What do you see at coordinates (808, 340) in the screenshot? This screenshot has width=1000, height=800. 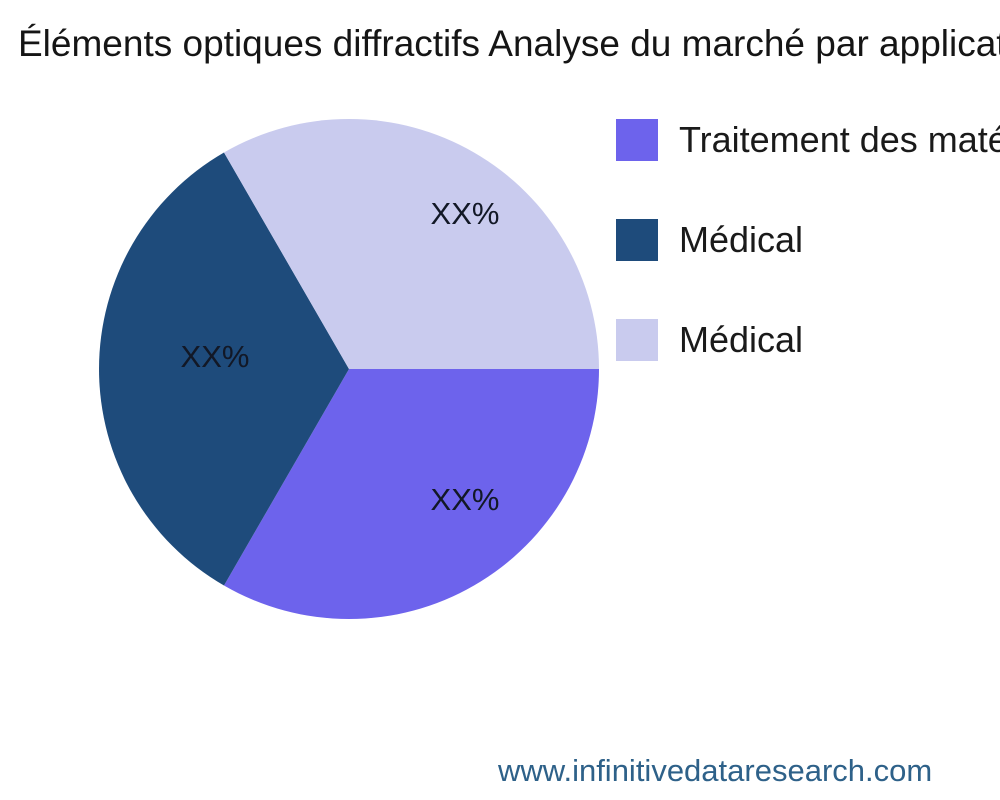 I see `legend-item-medical-light: Médical` at bounding box center [808, 340].